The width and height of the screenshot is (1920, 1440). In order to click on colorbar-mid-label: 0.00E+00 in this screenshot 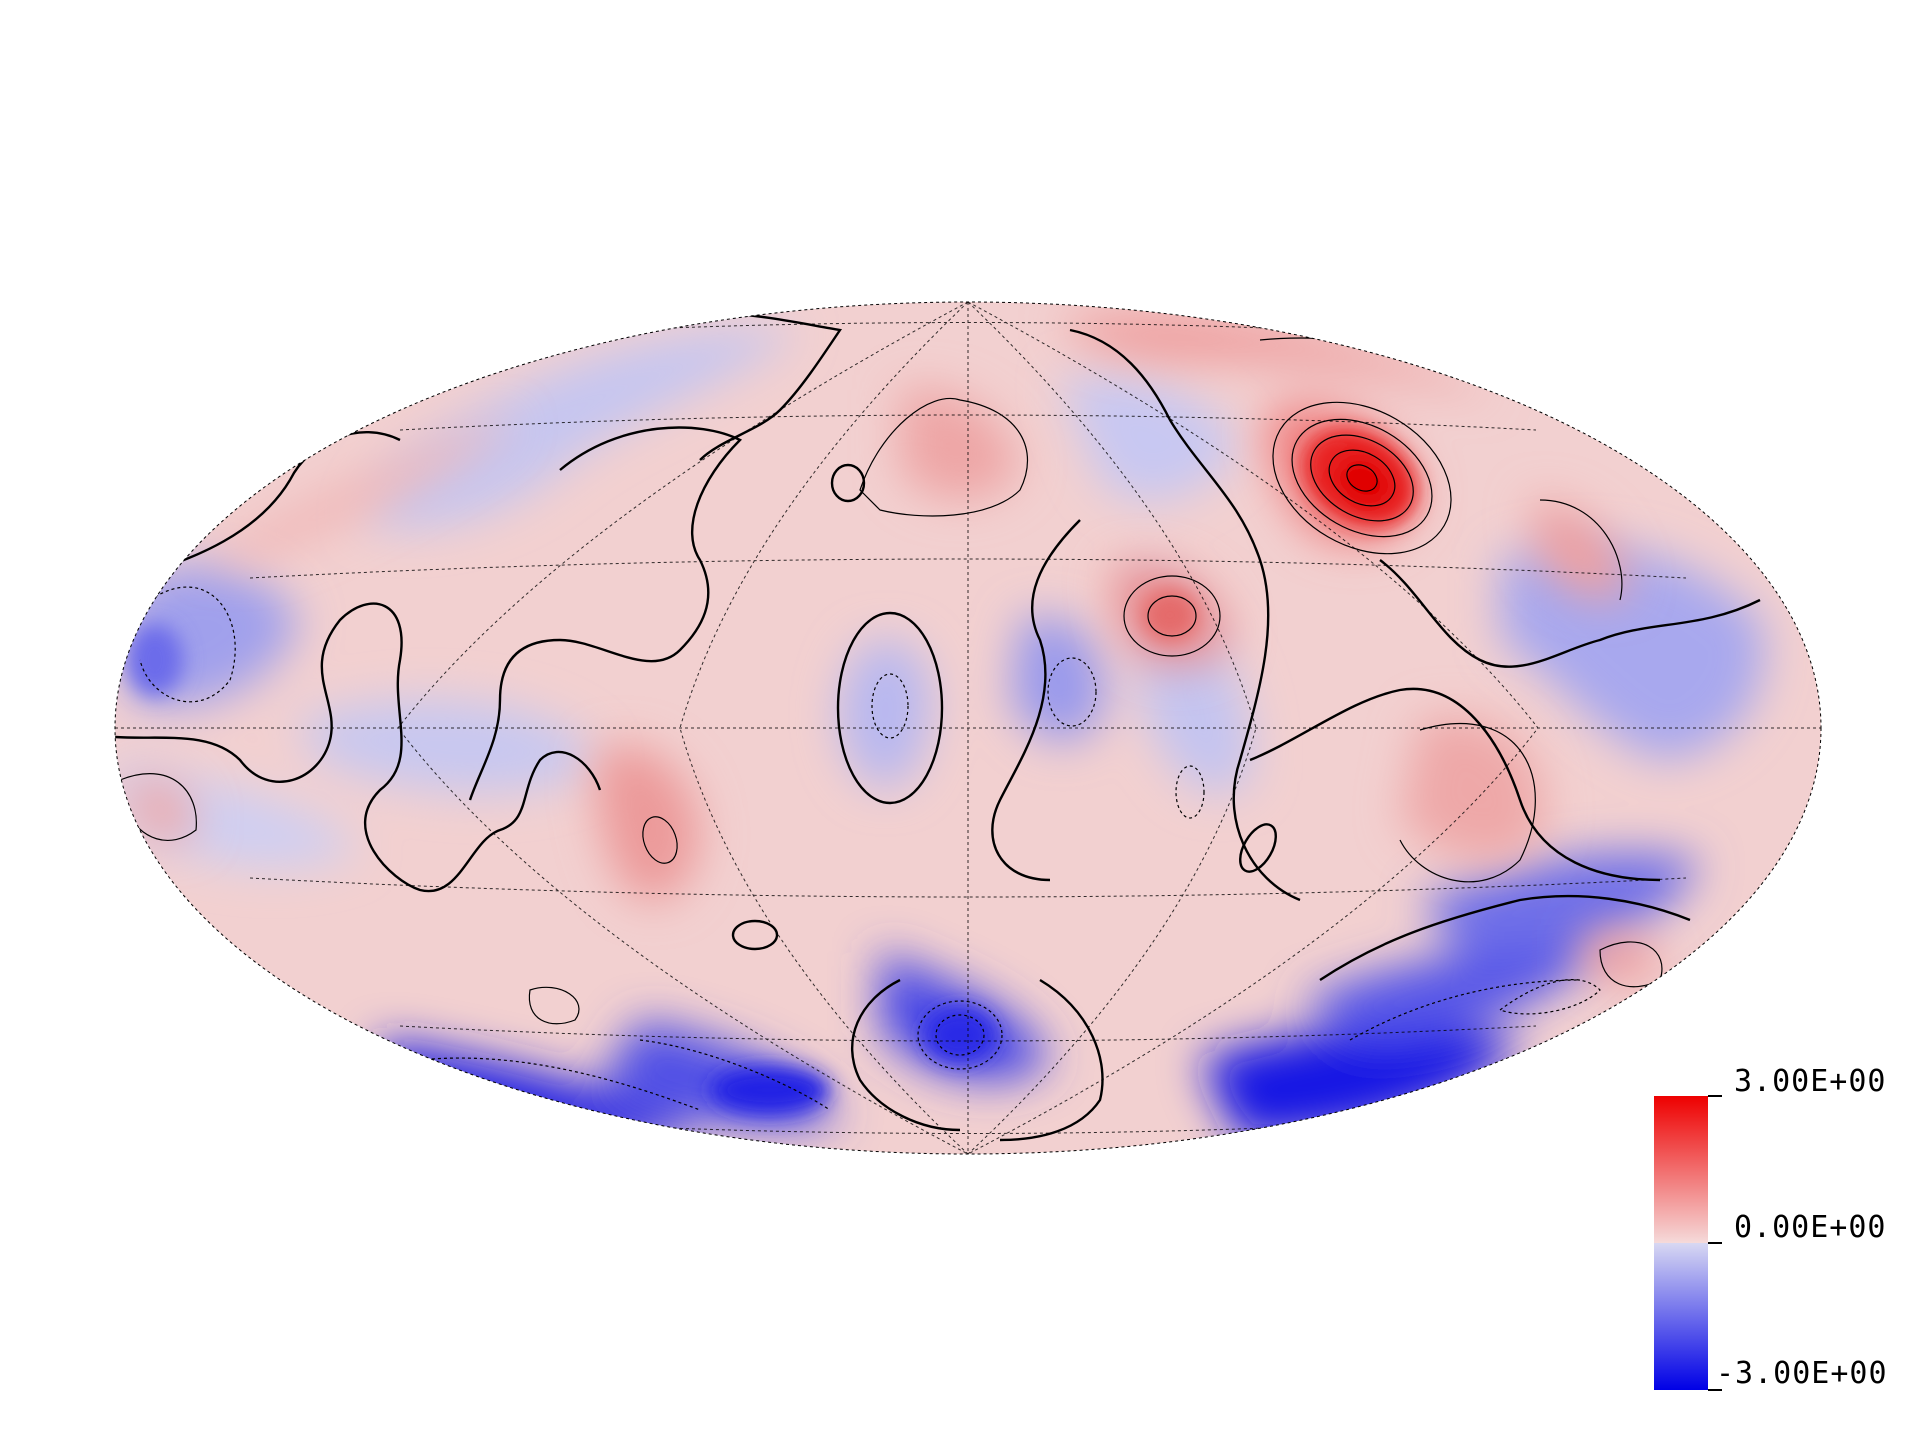, I will do `click(1810, 1227)`.